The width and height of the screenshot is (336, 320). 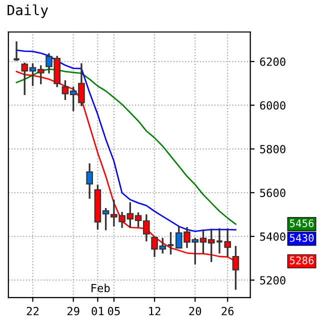 What do you see at coordinates (28, 11) in the screenshot?
I see `chart-title: Daily` at bounding box center [28, 11].